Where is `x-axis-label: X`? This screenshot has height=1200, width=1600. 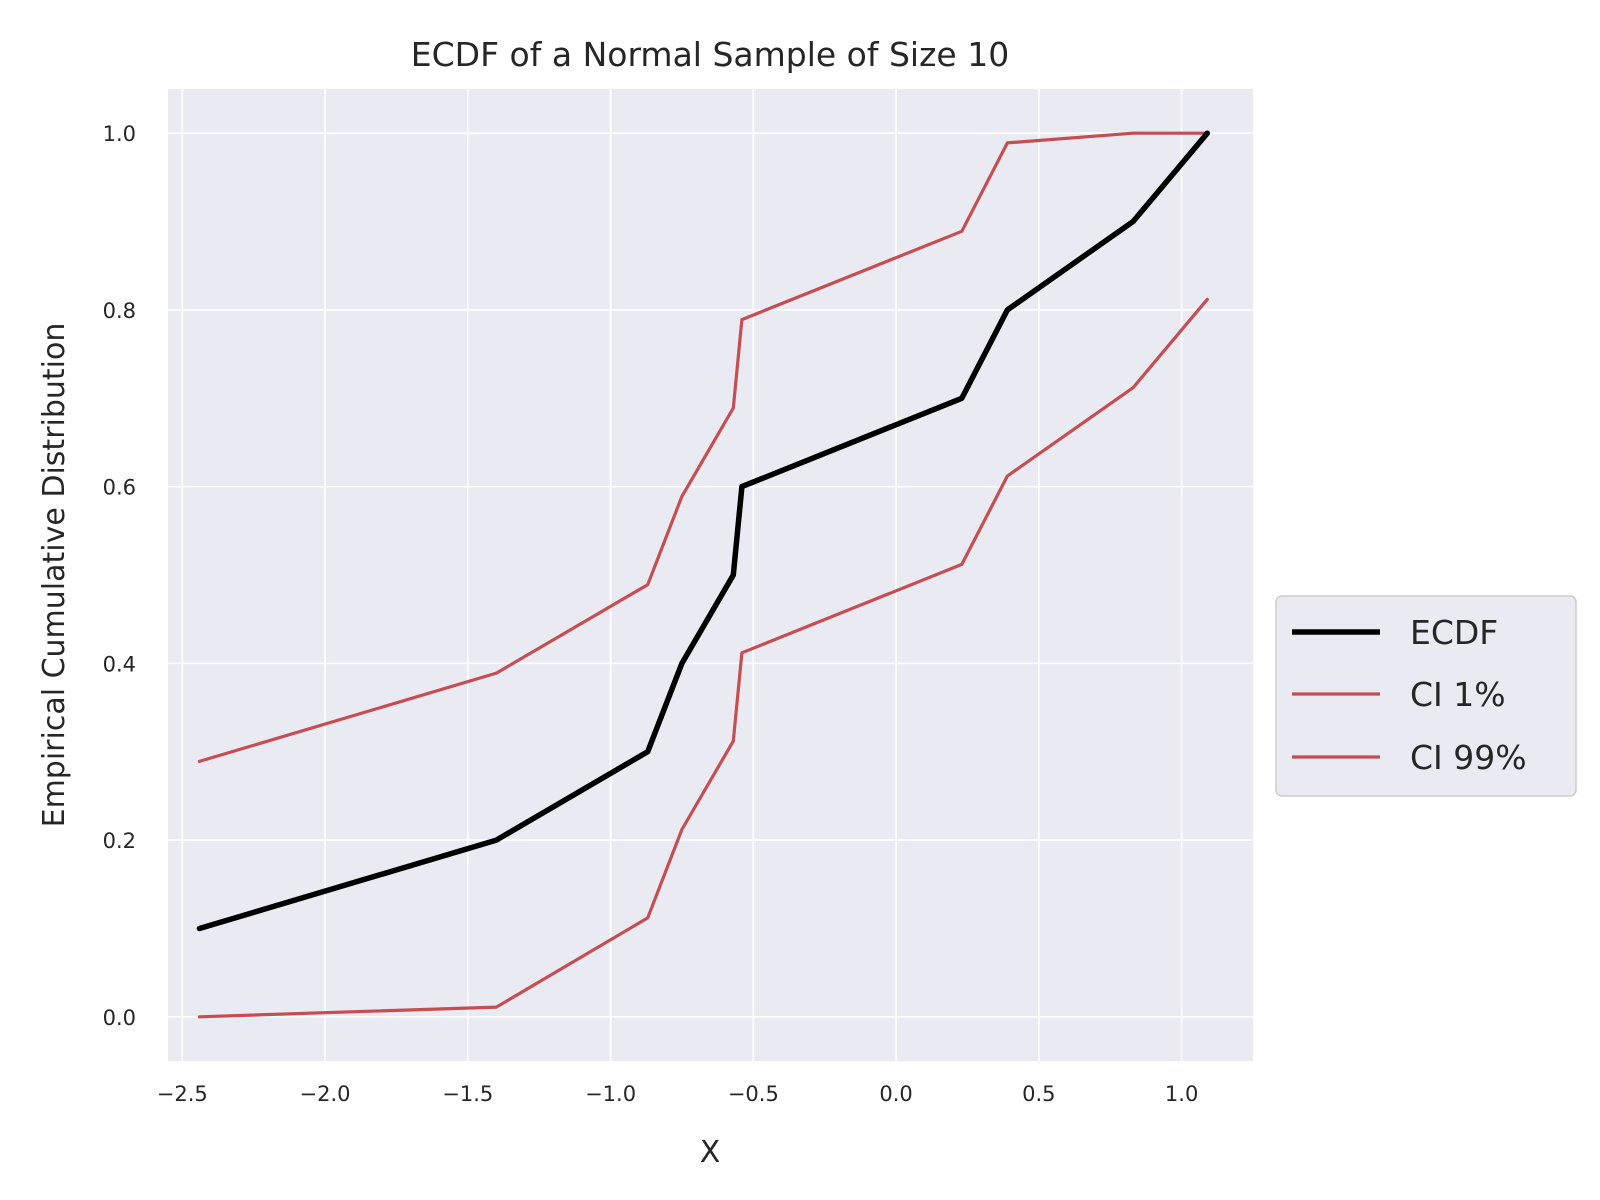
x-axis-label: X is located at coordinates (710, 1152).